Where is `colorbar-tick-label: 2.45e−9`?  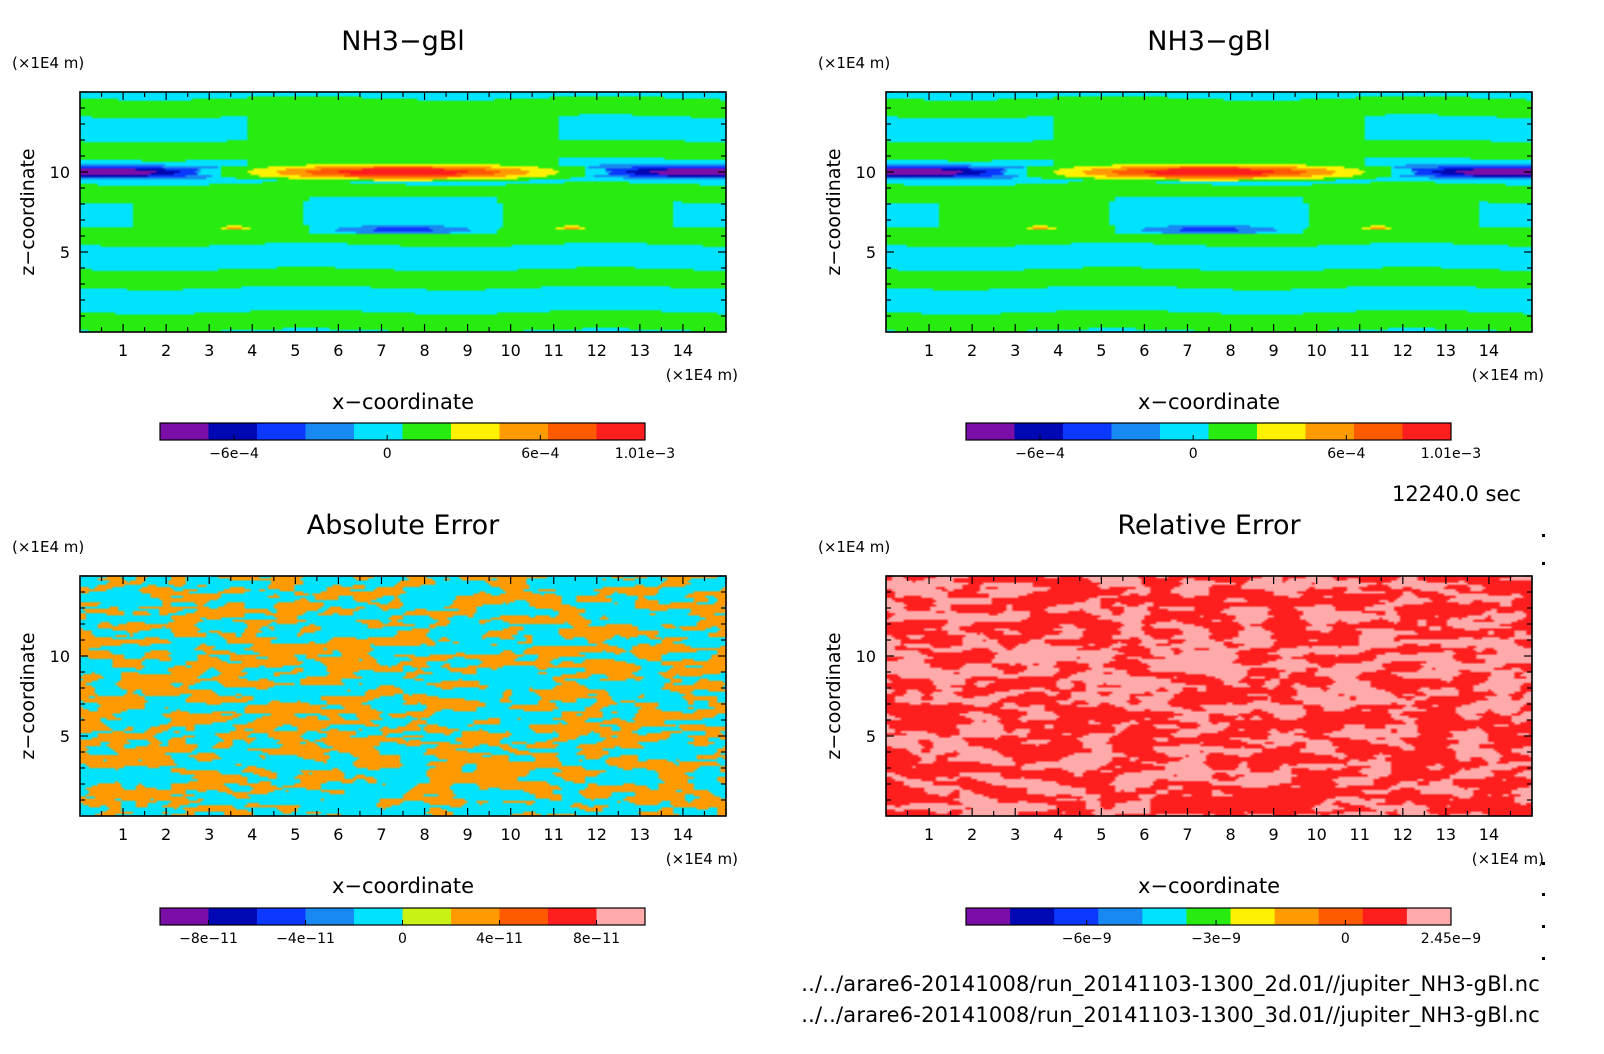 colorbar-tick-label: 2.45e−9 is located at coordinates (1451, 939).